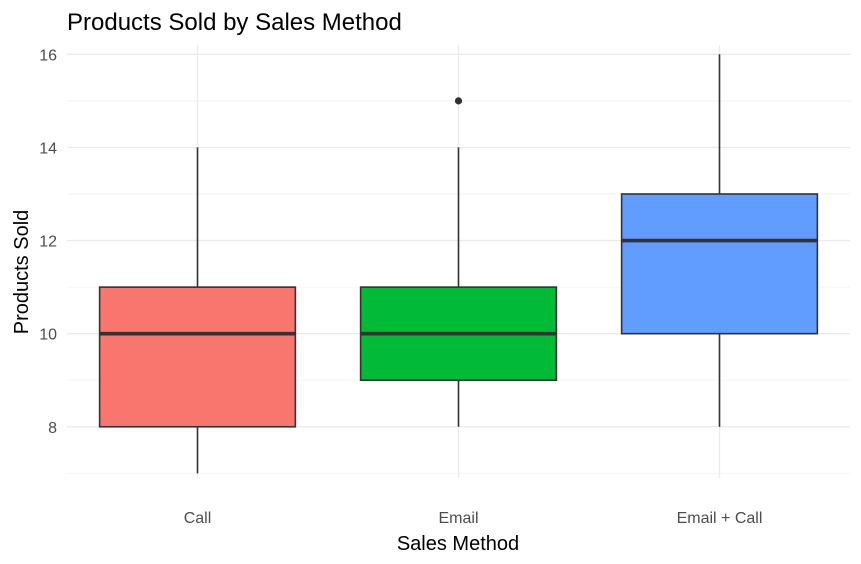  Describe the element at coordinates (48, 55) in the screenshot. I see `y-tick-label: 16` at that location.